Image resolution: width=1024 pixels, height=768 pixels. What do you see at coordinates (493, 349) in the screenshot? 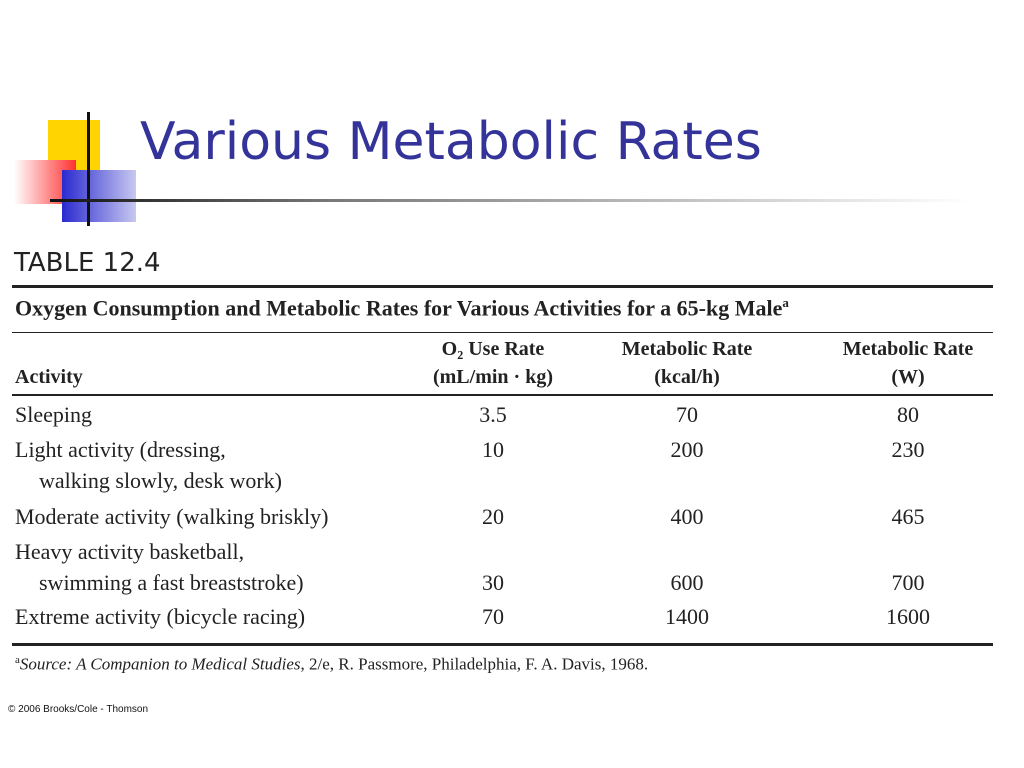
I see `header-cell: O₂ Use Rate` at bounding box center [493, 349].